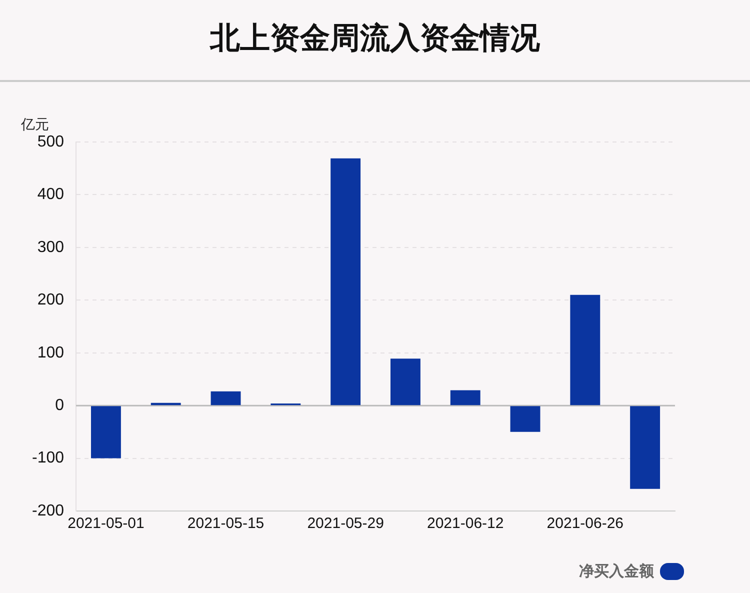 This screenshot has width=750, height=593. What do you see at coordinates (465, 523) in the screenshot?
I see `x-tick-label: 2021-06-12` at bounding box center [465, 523].